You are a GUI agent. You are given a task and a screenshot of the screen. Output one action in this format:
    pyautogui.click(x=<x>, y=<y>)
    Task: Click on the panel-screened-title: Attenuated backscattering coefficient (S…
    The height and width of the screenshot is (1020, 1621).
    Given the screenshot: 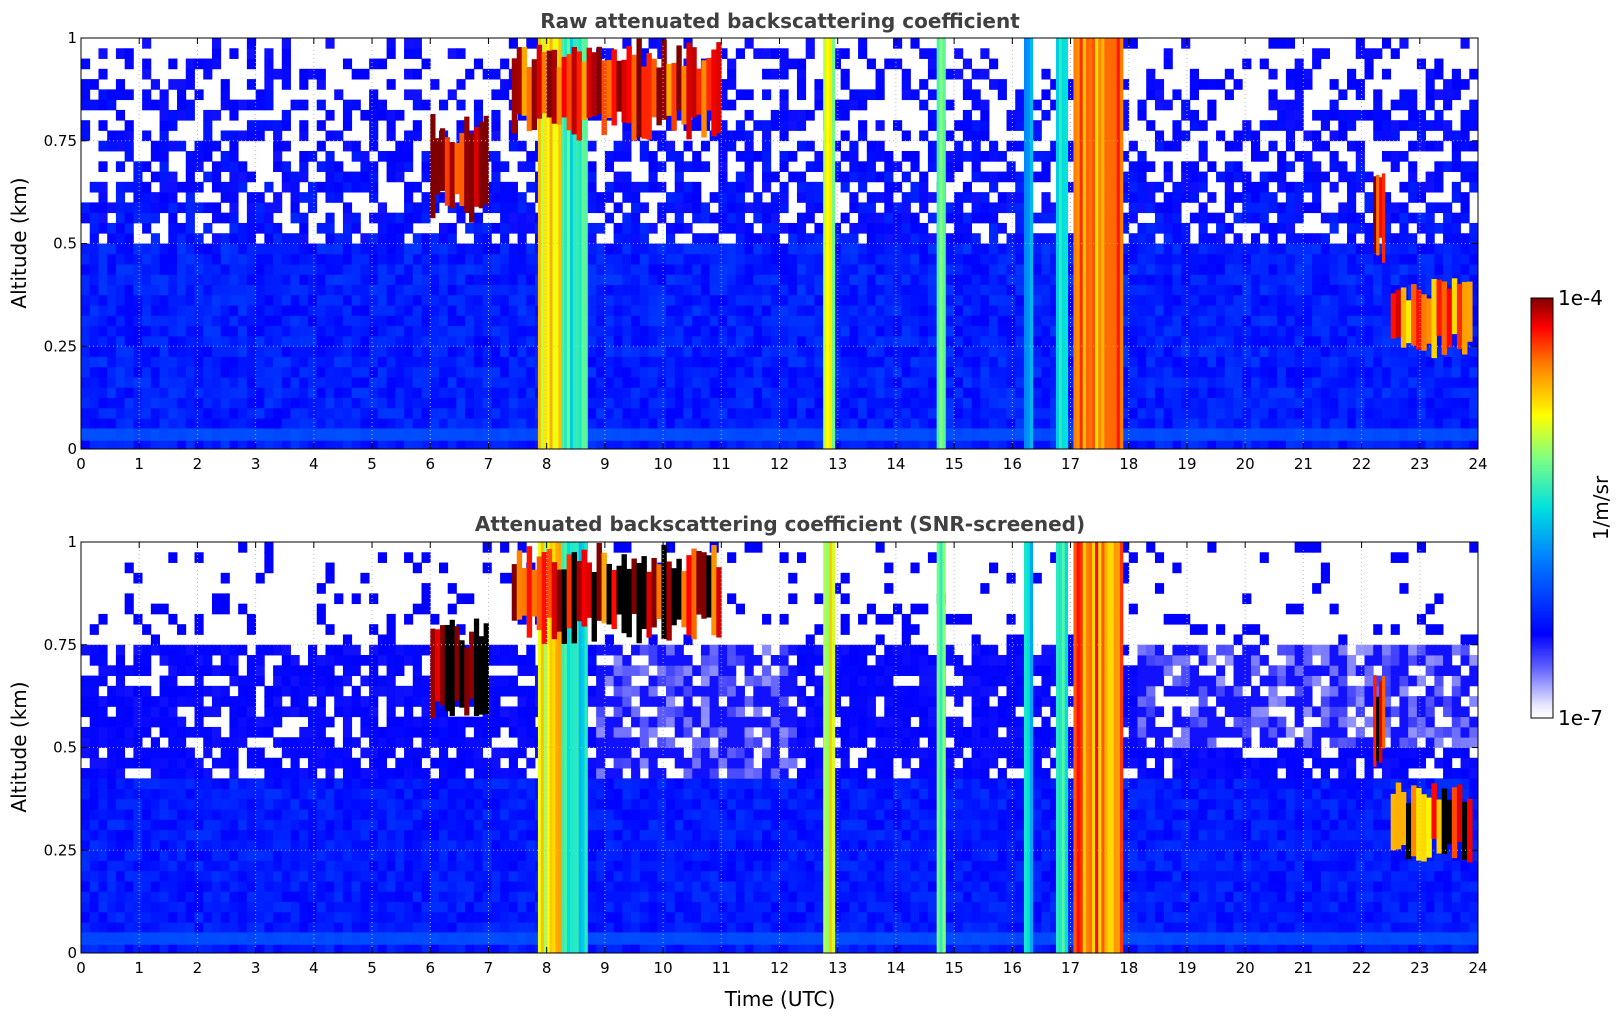 What is the action you would take?
    pyautogui.click(x=780, y=524)
    